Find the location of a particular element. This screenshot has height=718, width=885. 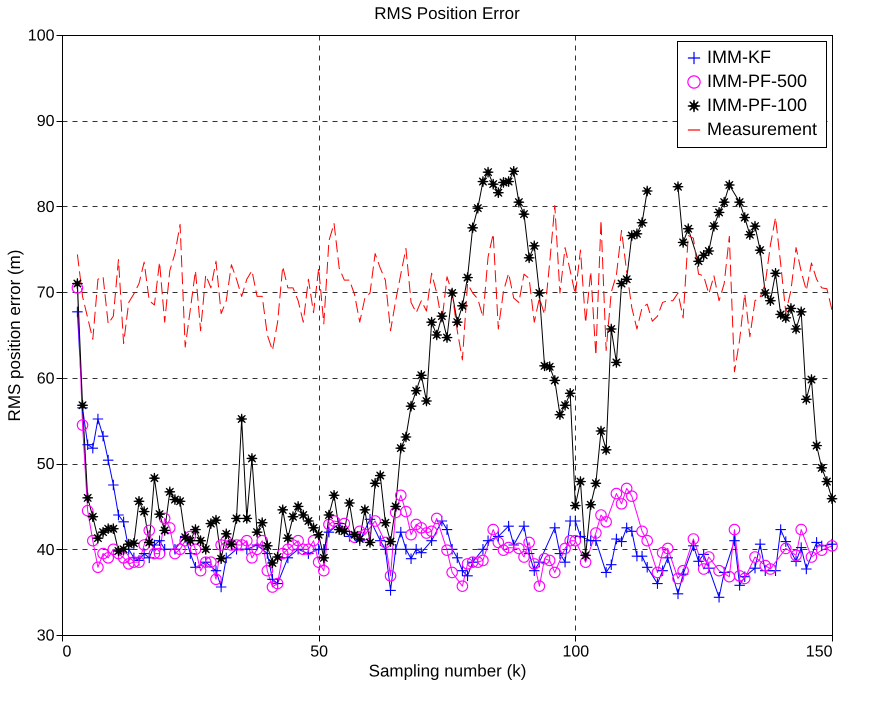

y-tick-label: 40 is located at coordinates (45, 550).